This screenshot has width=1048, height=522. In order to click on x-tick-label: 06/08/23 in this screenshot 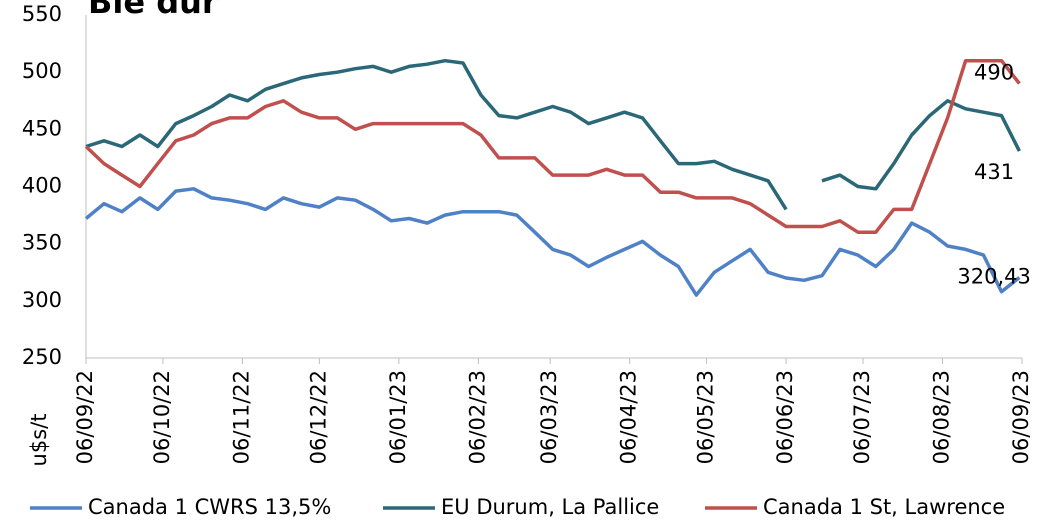, I will do `click(942, 417)`.